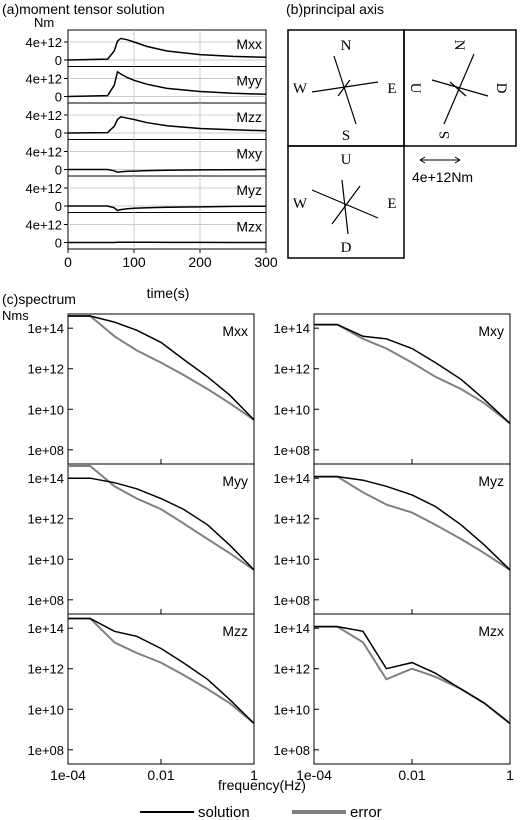 Image resolution: width=520 pixels, height=820 pixels. I want to click on scale-label: 4e+12Nm, so click(442, 177).